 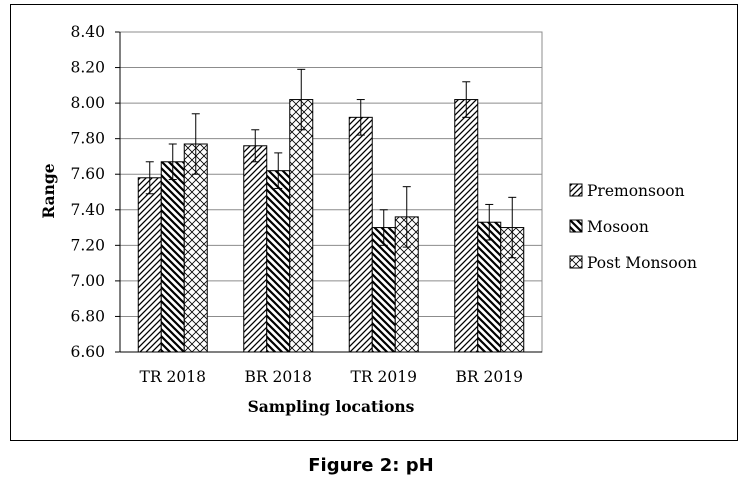 I want to click on y-tick-label: 7.60, so click(x=87, y=174).